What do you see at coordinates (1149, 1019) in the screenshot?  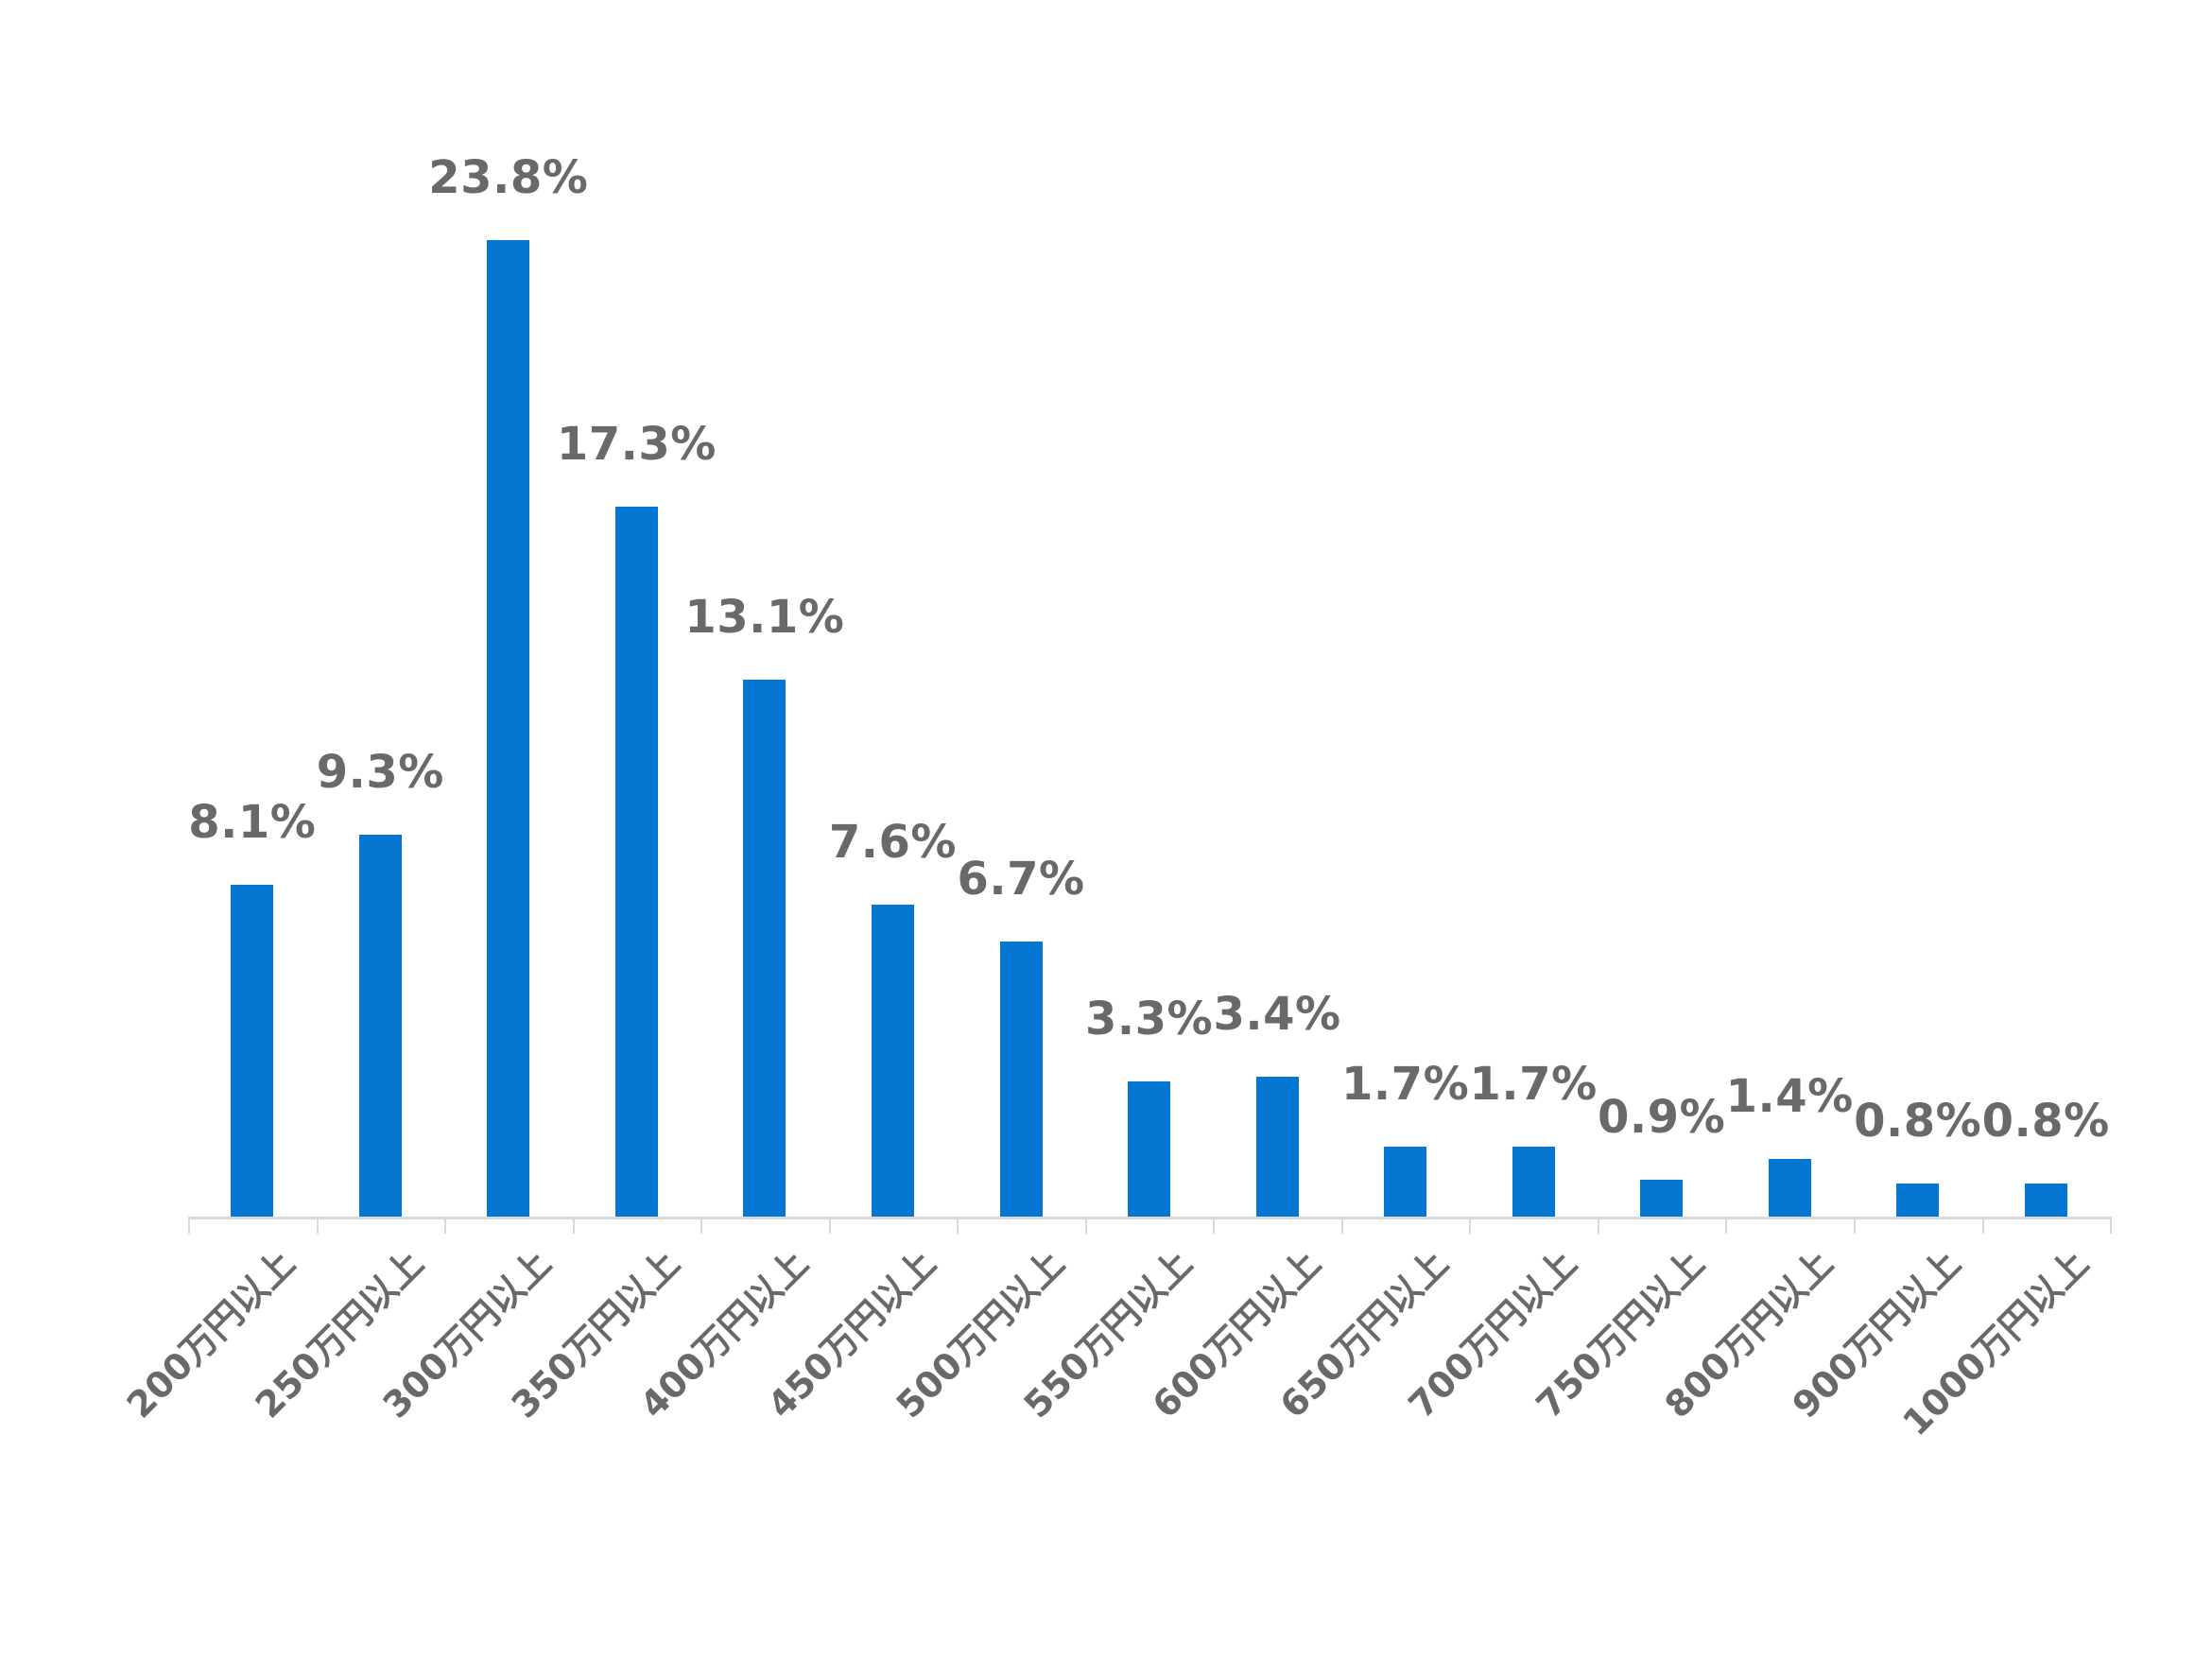 I see `bar-value-label: 3.3%` at bounding box center [1149, 1019].